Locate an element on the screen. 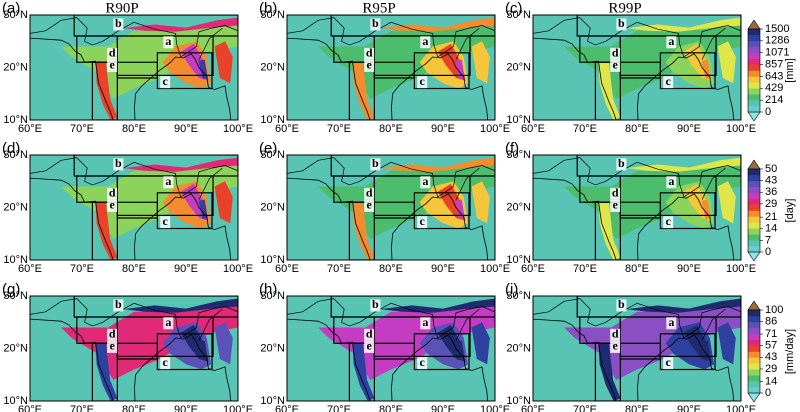  colorbar-tick-label: 71 is located at coordinates (771, 334).